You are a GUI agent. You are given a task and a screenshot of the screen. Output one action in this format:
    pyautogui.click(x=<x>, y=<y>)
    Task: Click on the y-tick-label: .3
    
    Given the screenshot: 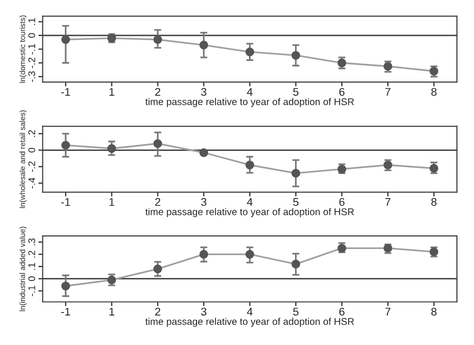 What is the action you would take?
    pyautogui.click(x=32, y=242)
    